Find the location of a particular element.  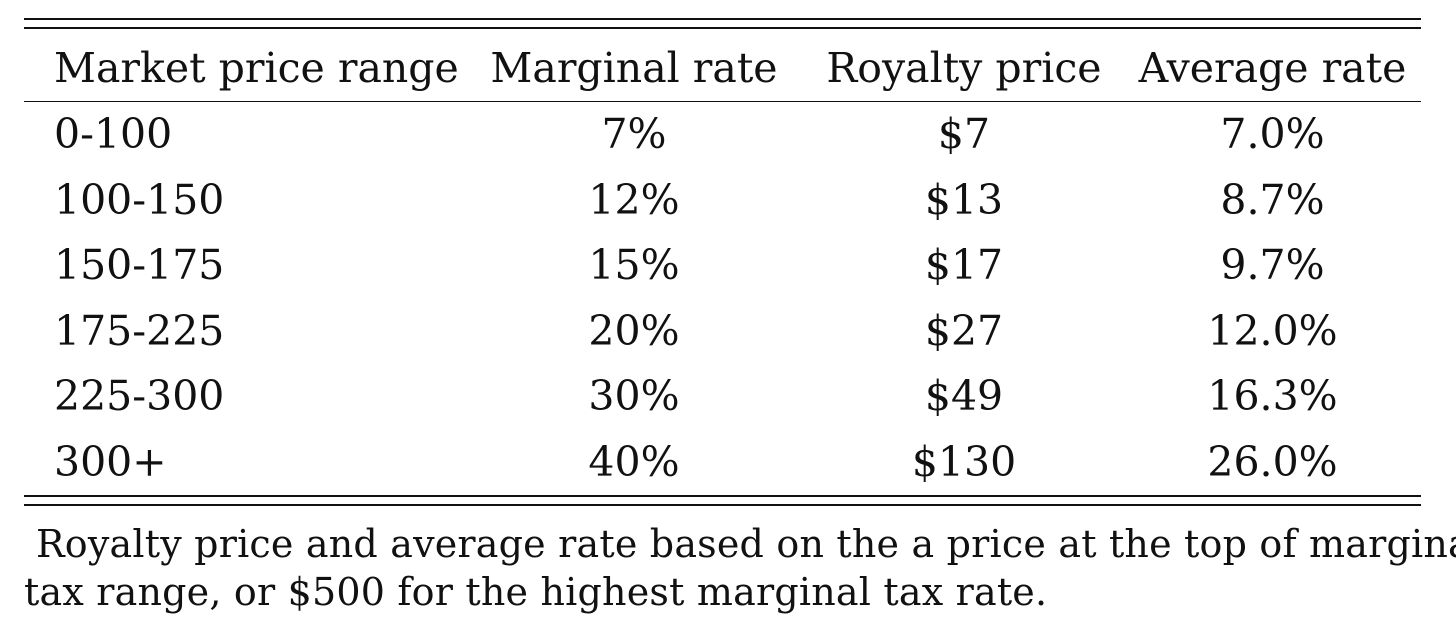

cell-marginal-rate: 12% is located at coordinates (634, 199).